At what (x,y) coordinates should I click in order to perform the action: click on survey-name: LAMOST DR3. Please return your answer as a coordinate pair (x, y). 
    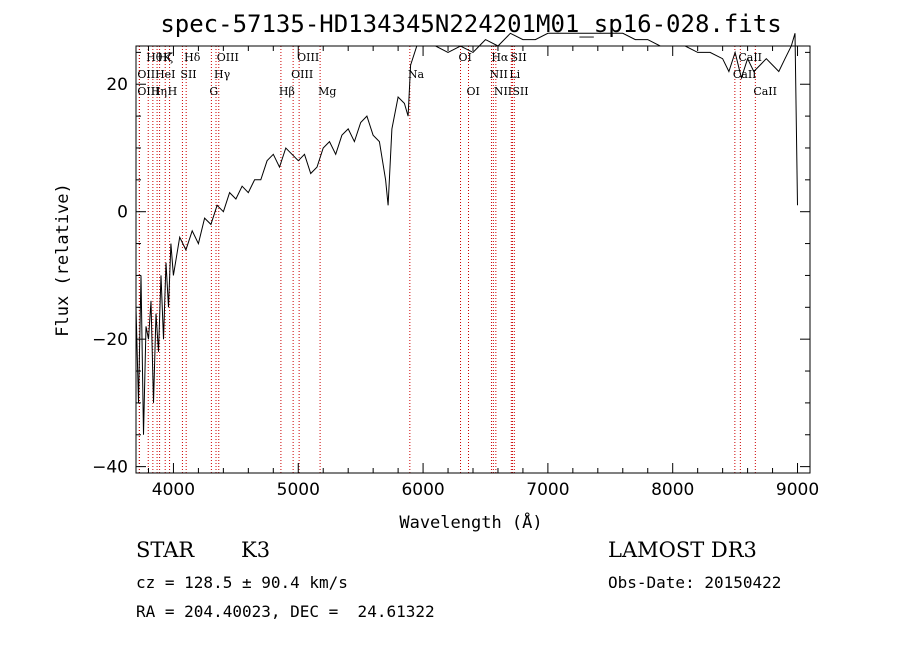
    Looking at the image, I should click on (682, 550).